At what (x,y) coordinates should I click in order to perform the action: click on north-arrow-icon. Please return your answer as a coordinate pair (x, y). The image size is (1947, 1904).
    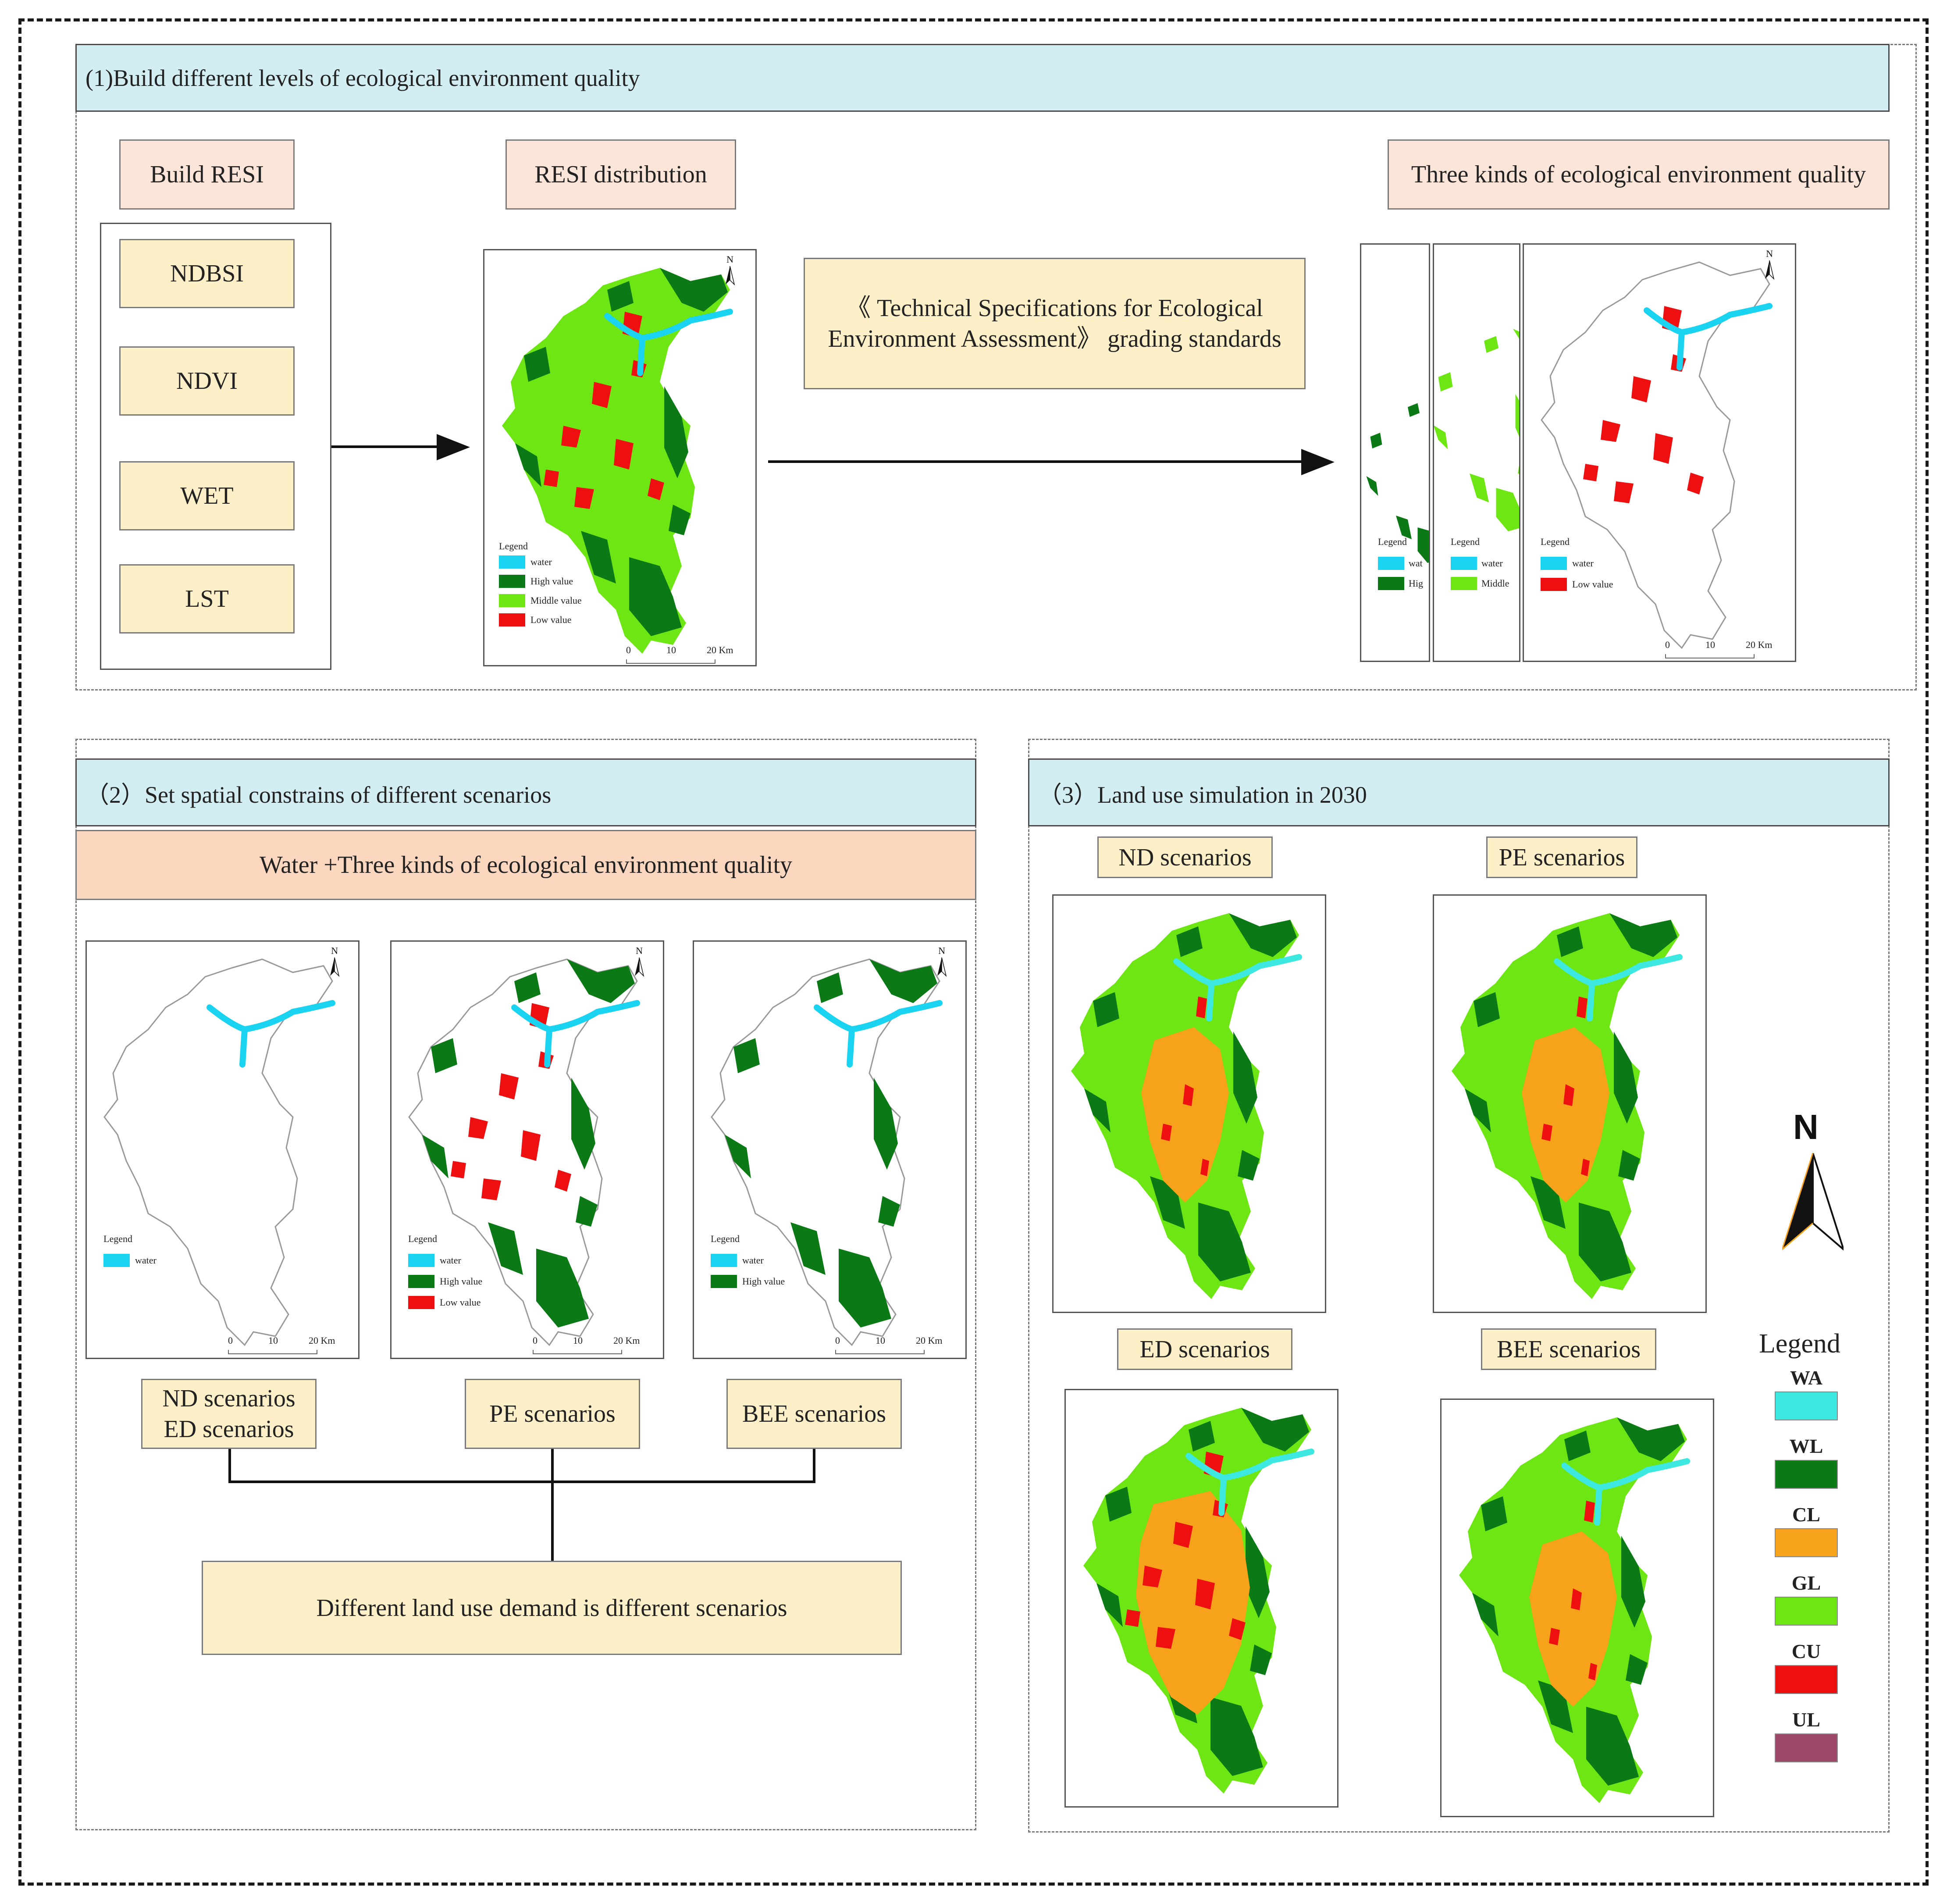
    Looking at the image, I should click on (1813, 1202).